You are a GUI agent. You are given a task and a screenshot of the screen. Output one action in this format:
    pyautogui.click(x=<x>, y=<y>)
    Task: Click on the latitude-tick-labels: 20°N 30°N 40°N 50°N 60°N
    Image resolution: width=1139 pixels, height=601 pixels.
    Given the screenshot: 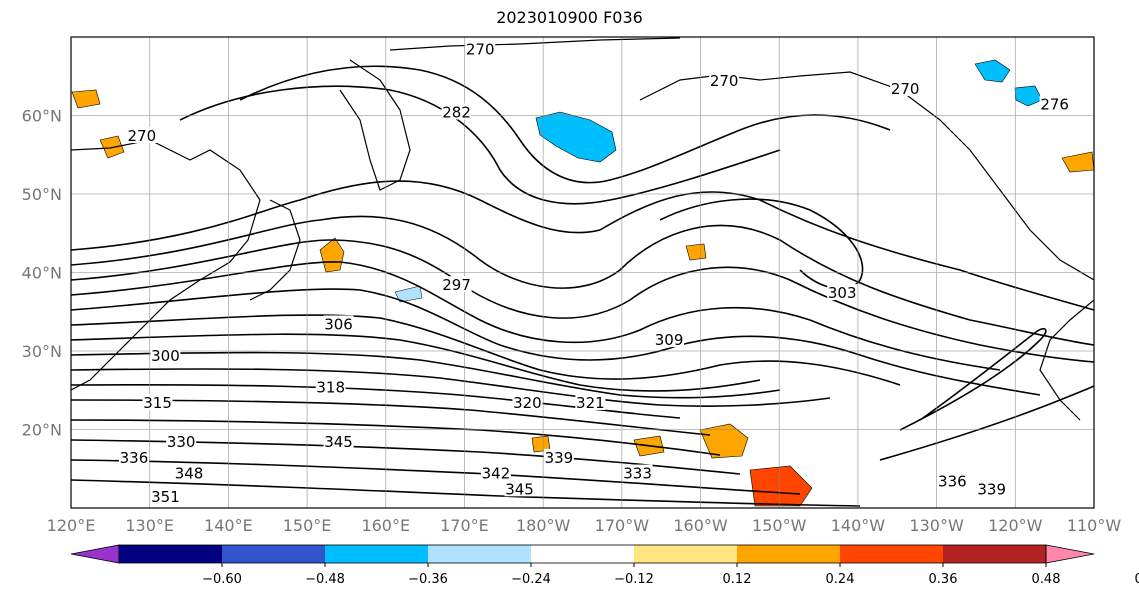 What is the action you would take?
    pyautogui.click(x=42, y=273)
    